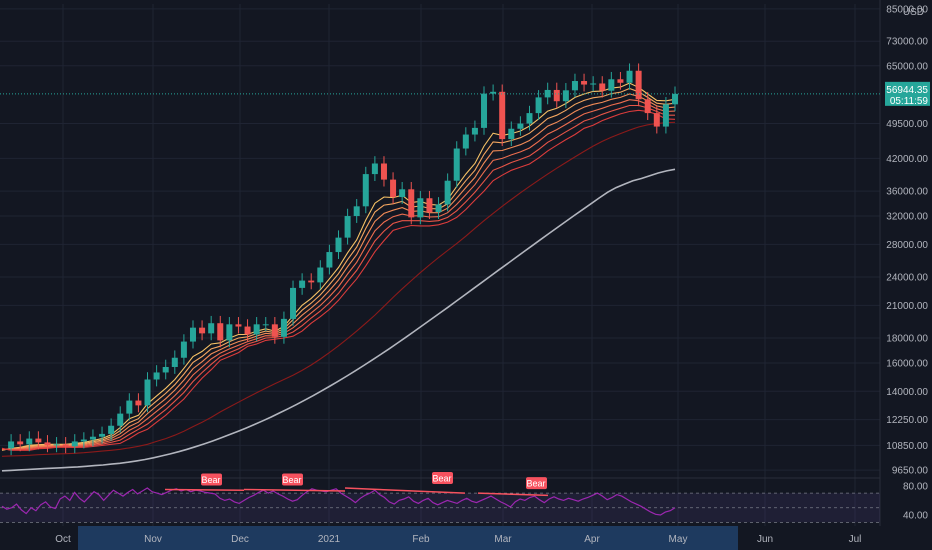 The width and height of the screenshot is (932, 550). What do you see at coordinates (915, 486) in the screenshot?
I see `rsi-tick-label: 80.00` at bounding box center [915, 486].